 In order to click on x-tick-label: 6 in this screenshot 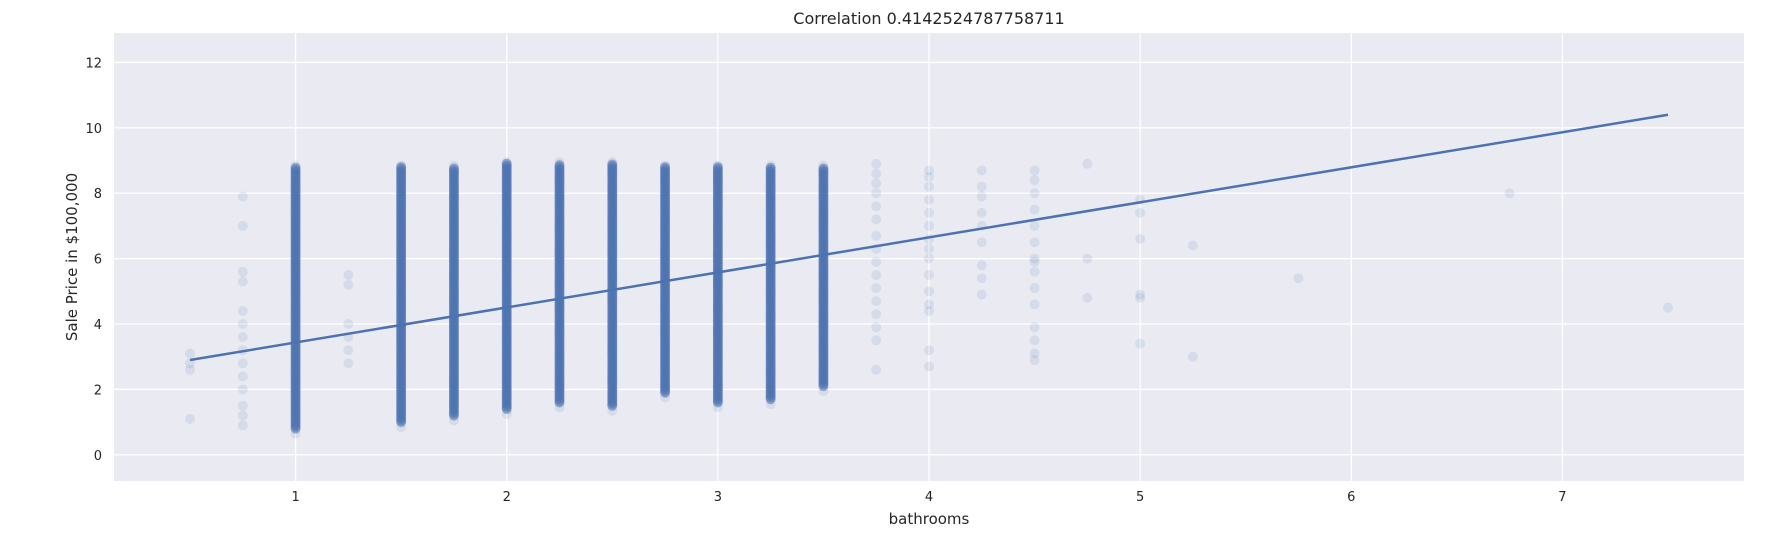, I will do `click(1351, 497)`.